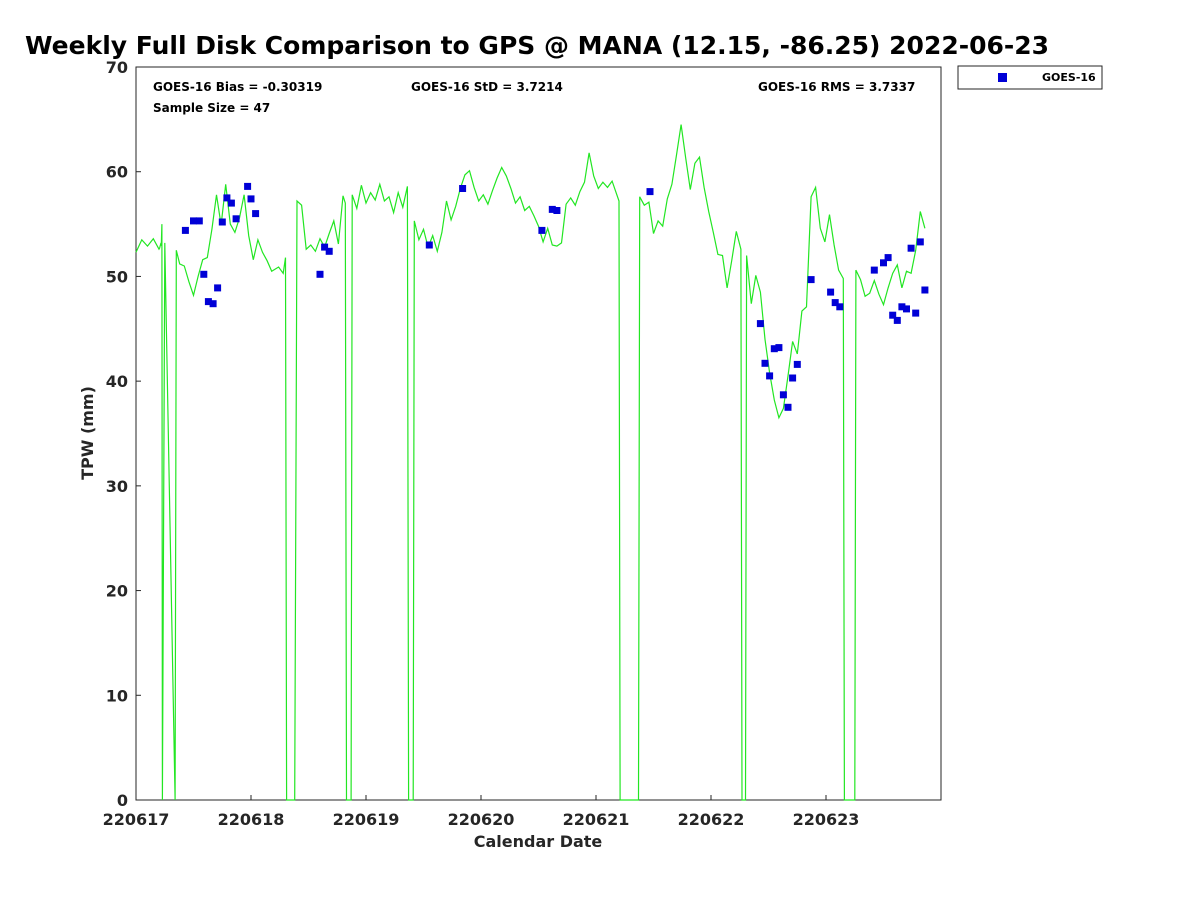 The image size is (1200, 900). I want to click on sample-size-stat: Sample Size = 47, so click(211, 108).